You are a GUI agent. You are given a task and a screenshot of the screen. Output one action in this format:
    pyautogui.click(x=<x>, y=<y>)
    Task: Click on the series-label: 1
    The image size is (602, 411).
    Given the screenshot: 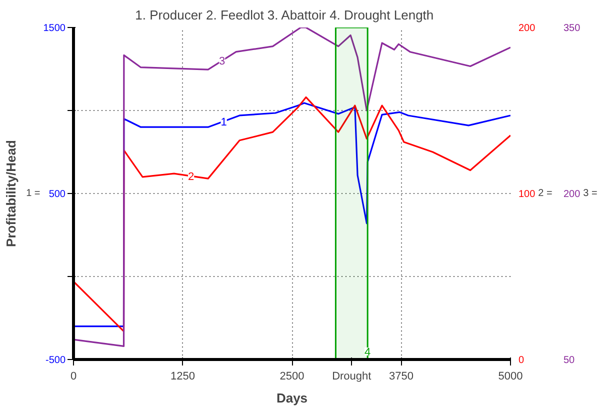 What is the action you would take?
    pyautogui.click(x=223, y=122)
    